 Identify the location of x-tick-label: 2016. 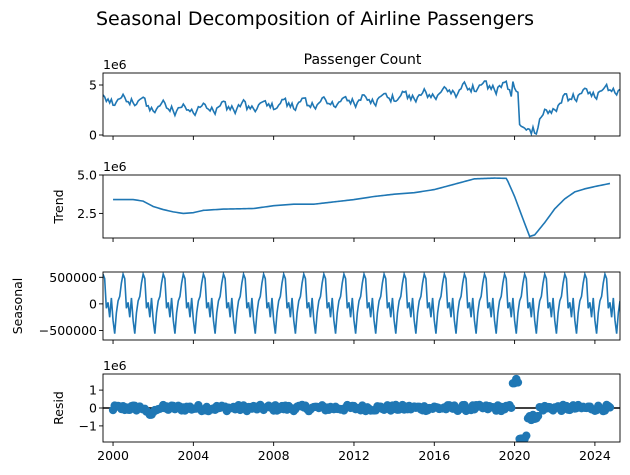
(434, 455).